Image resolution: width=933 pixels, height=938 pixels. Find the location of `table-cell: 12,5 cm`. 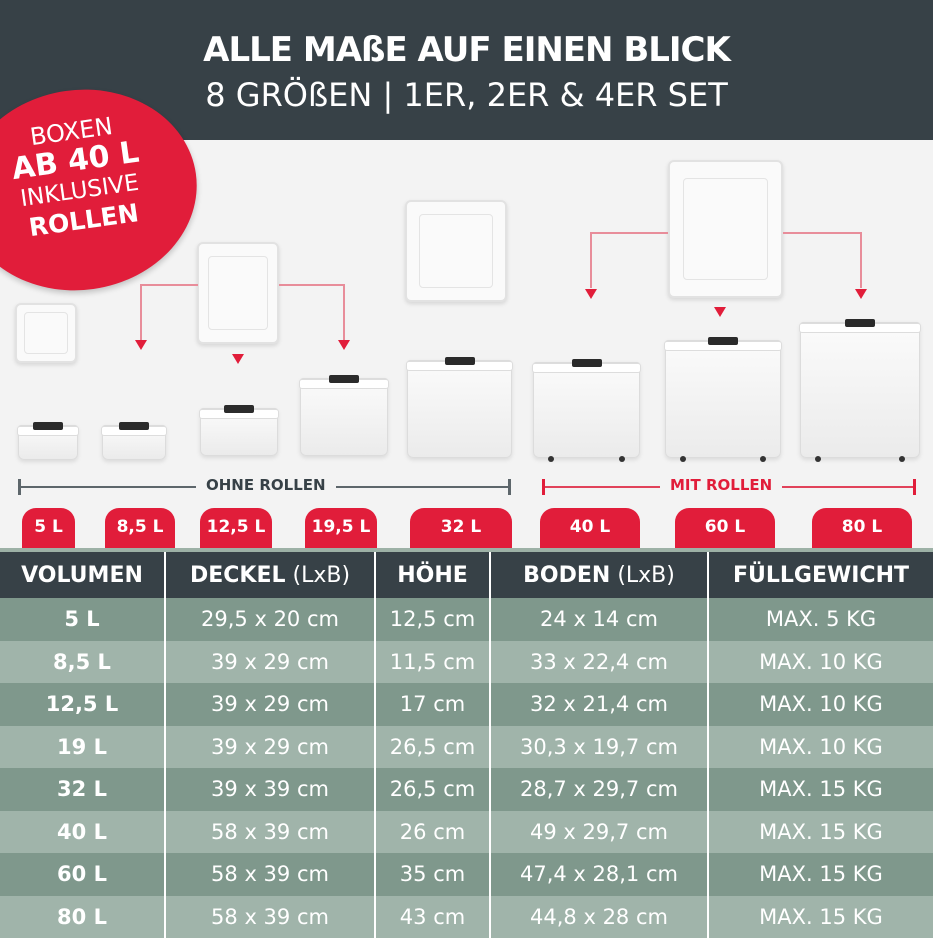

table-cell: 12,5 cm is located at coordinates (432, 619).